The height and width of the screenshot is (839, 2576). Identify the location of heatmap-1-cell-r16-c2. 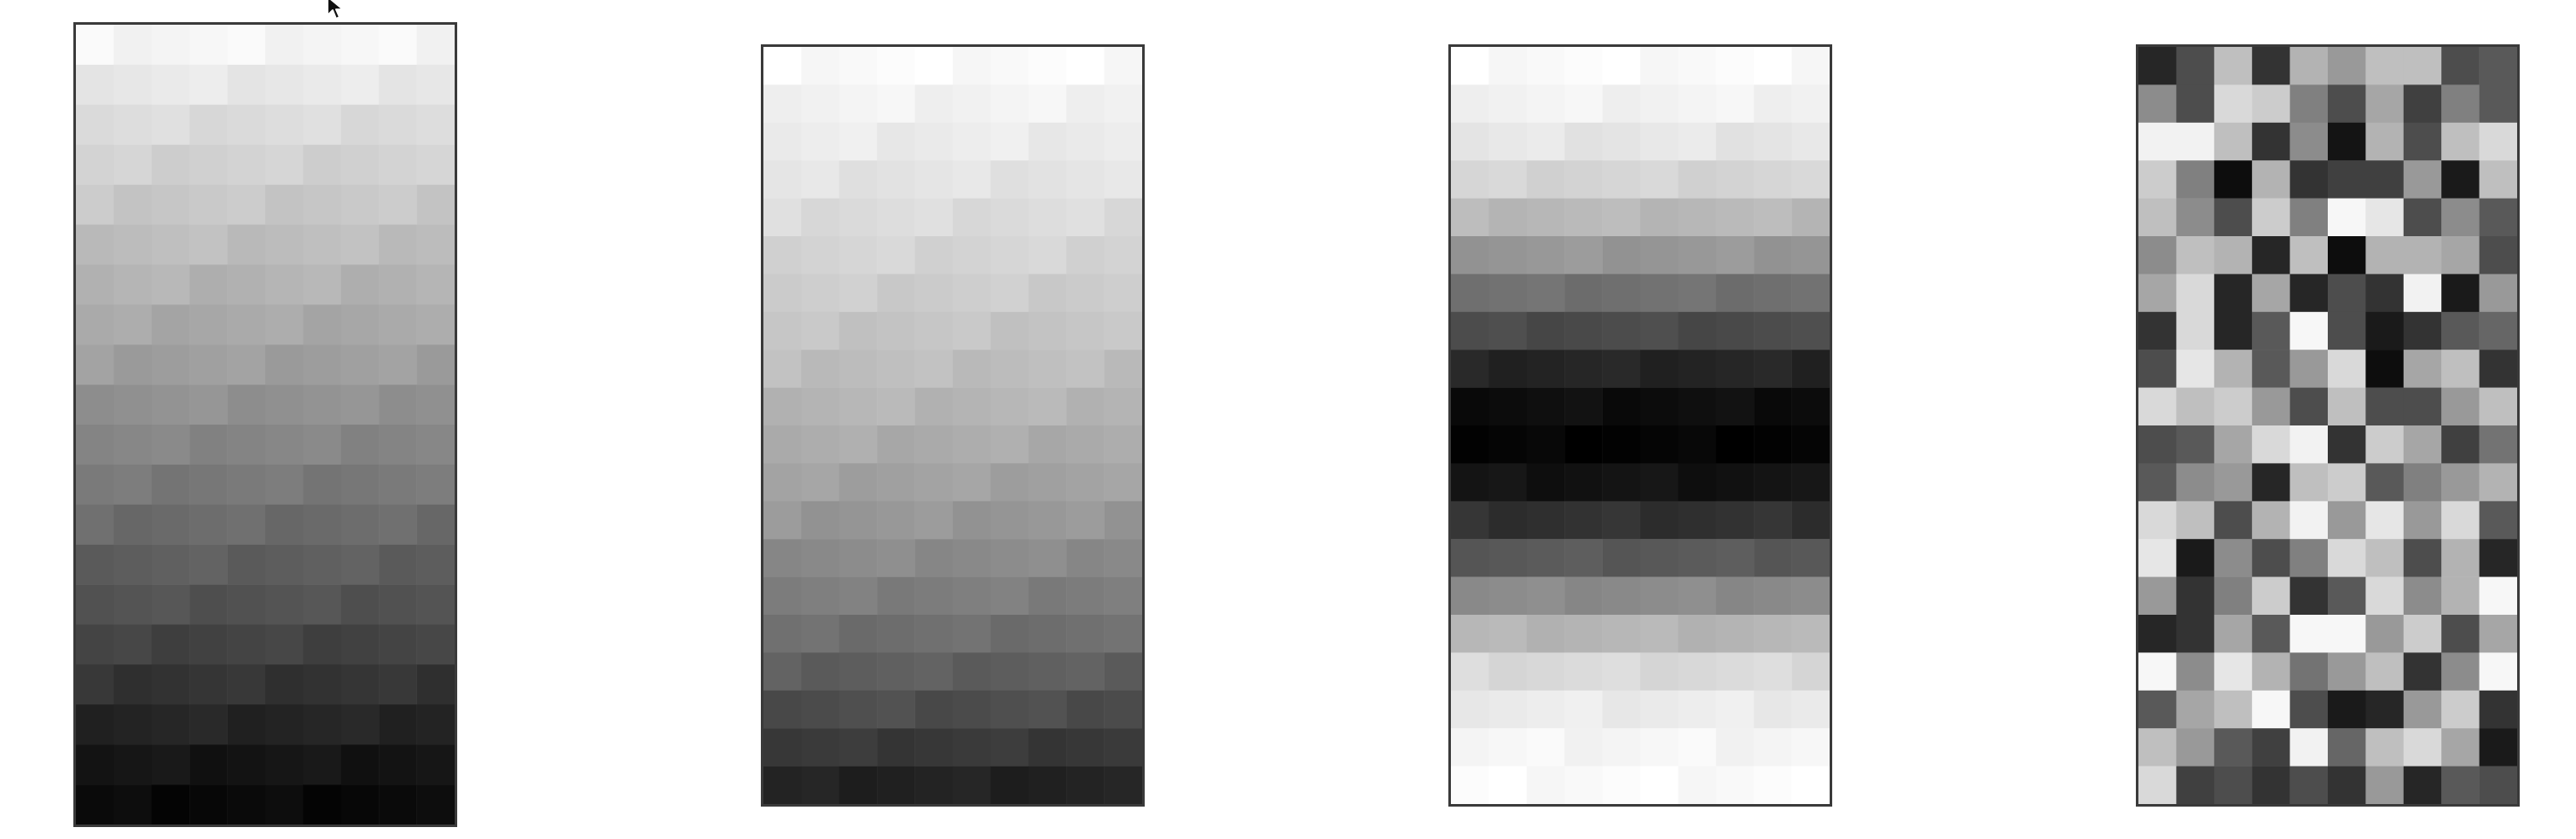
(170, 684).